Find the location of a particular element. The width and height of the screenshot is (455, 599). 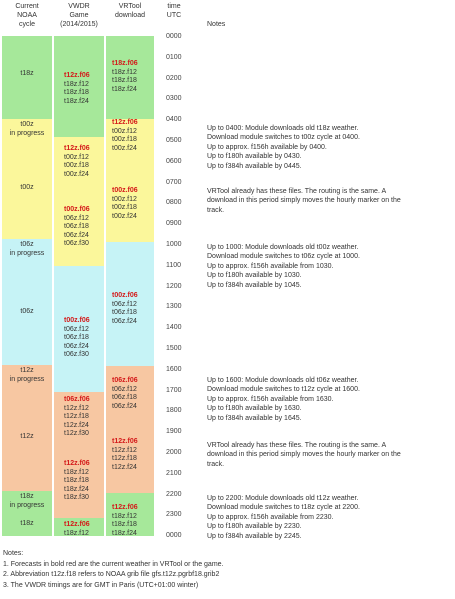

time-label: 2300 is located at coordinates (174, 515).